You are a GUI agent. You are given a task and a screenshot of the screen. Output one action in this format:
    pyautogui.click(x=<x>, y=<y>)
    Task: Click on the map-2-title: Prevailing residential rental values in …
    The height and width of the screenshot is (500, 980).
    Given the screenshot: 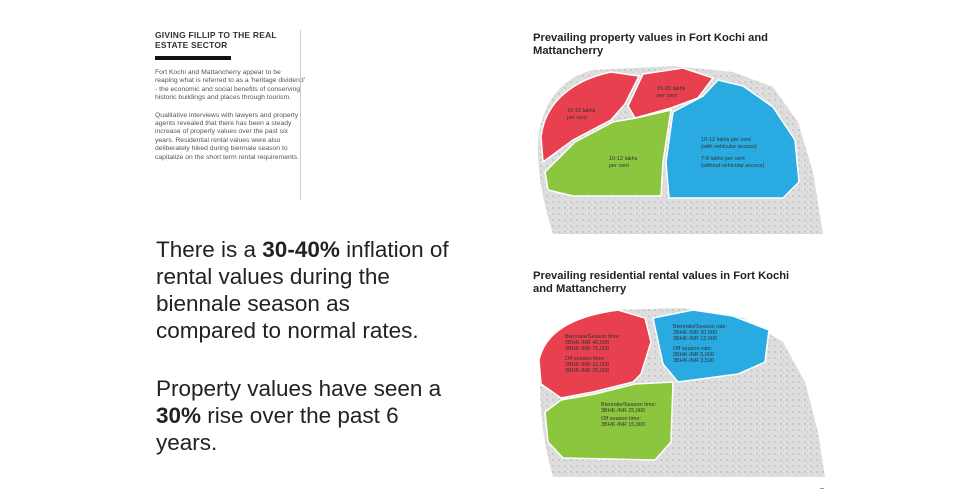 What is the action you would take?
    pyautogui.click(x=661, y=282)
    